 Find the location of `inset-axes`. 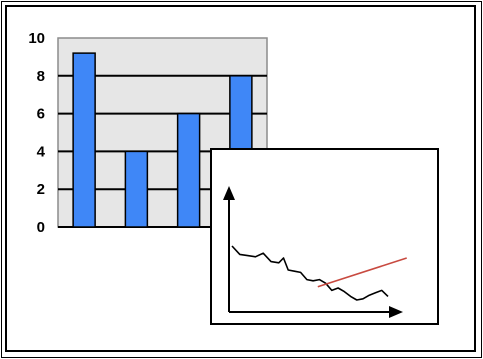

inset-axes is located at coordinates (313, 252).